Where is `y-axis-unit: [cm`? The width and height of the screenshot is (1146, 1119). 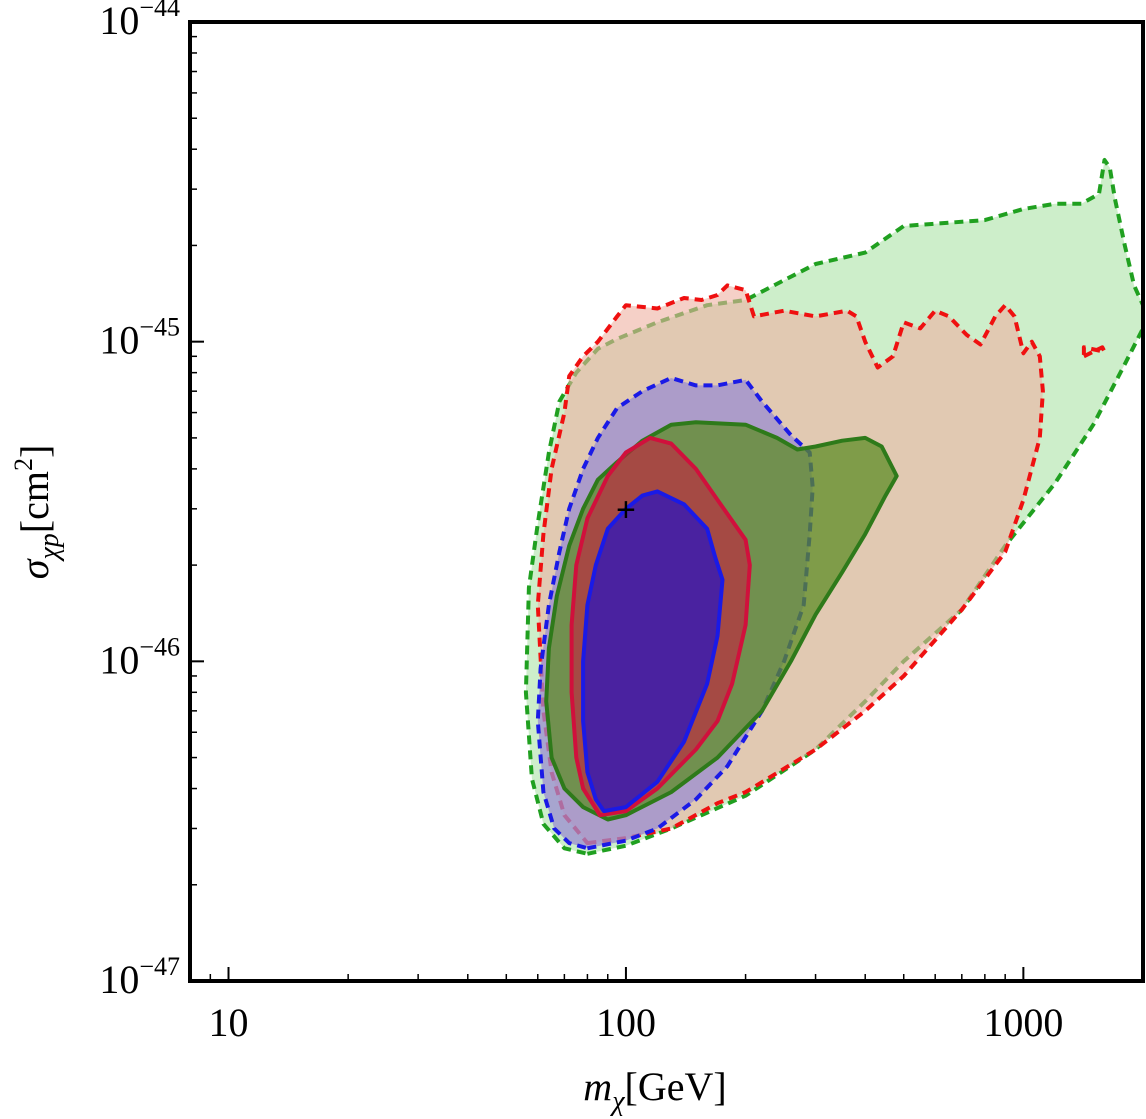
y-axis-unit: [cm is located at coordinates (34, 502).